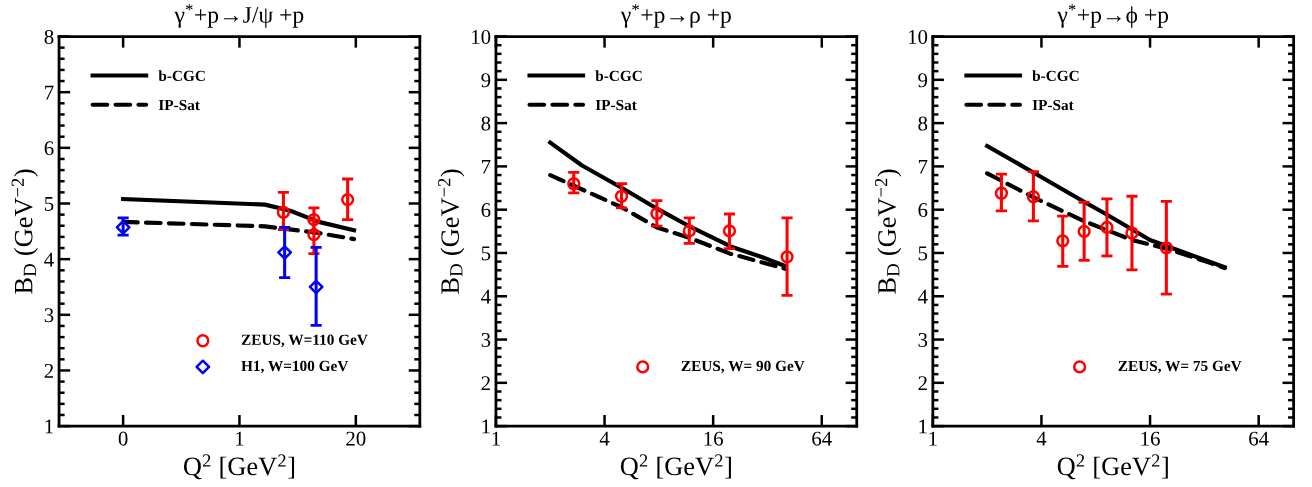  I want to click on chart-title: γ$^{*}$+p→ρ +p, so click(675, 16).